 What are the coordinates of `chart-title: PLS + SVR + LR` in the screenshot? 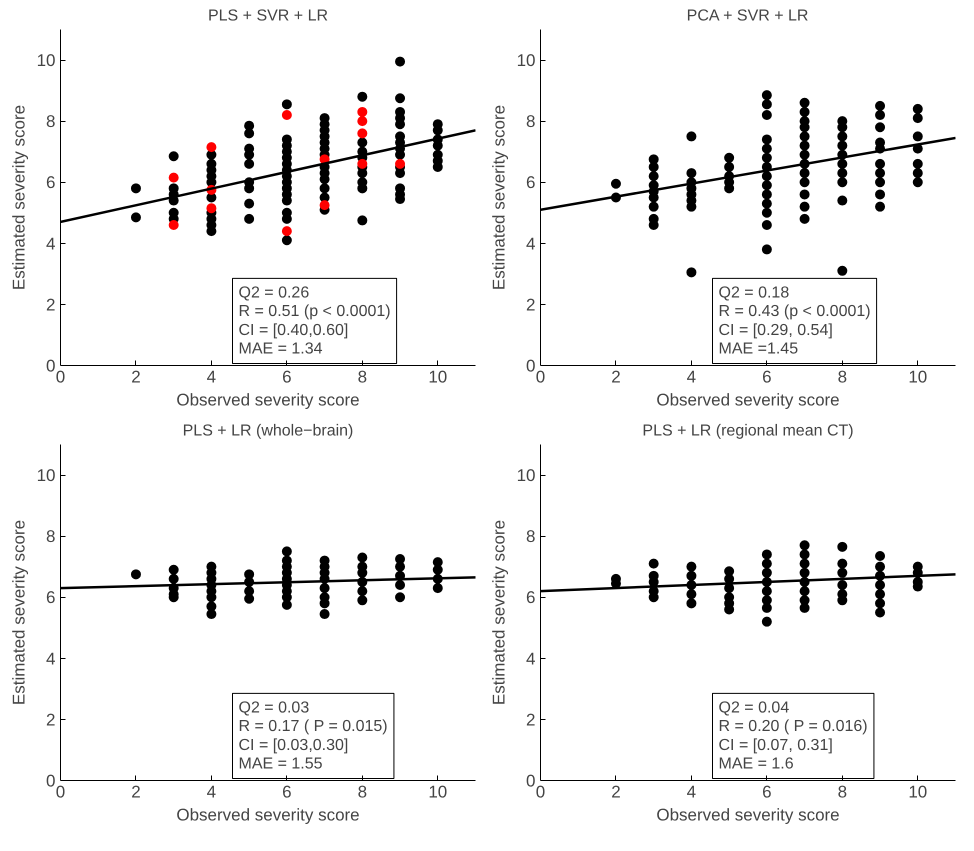 It's located at (268, 16).